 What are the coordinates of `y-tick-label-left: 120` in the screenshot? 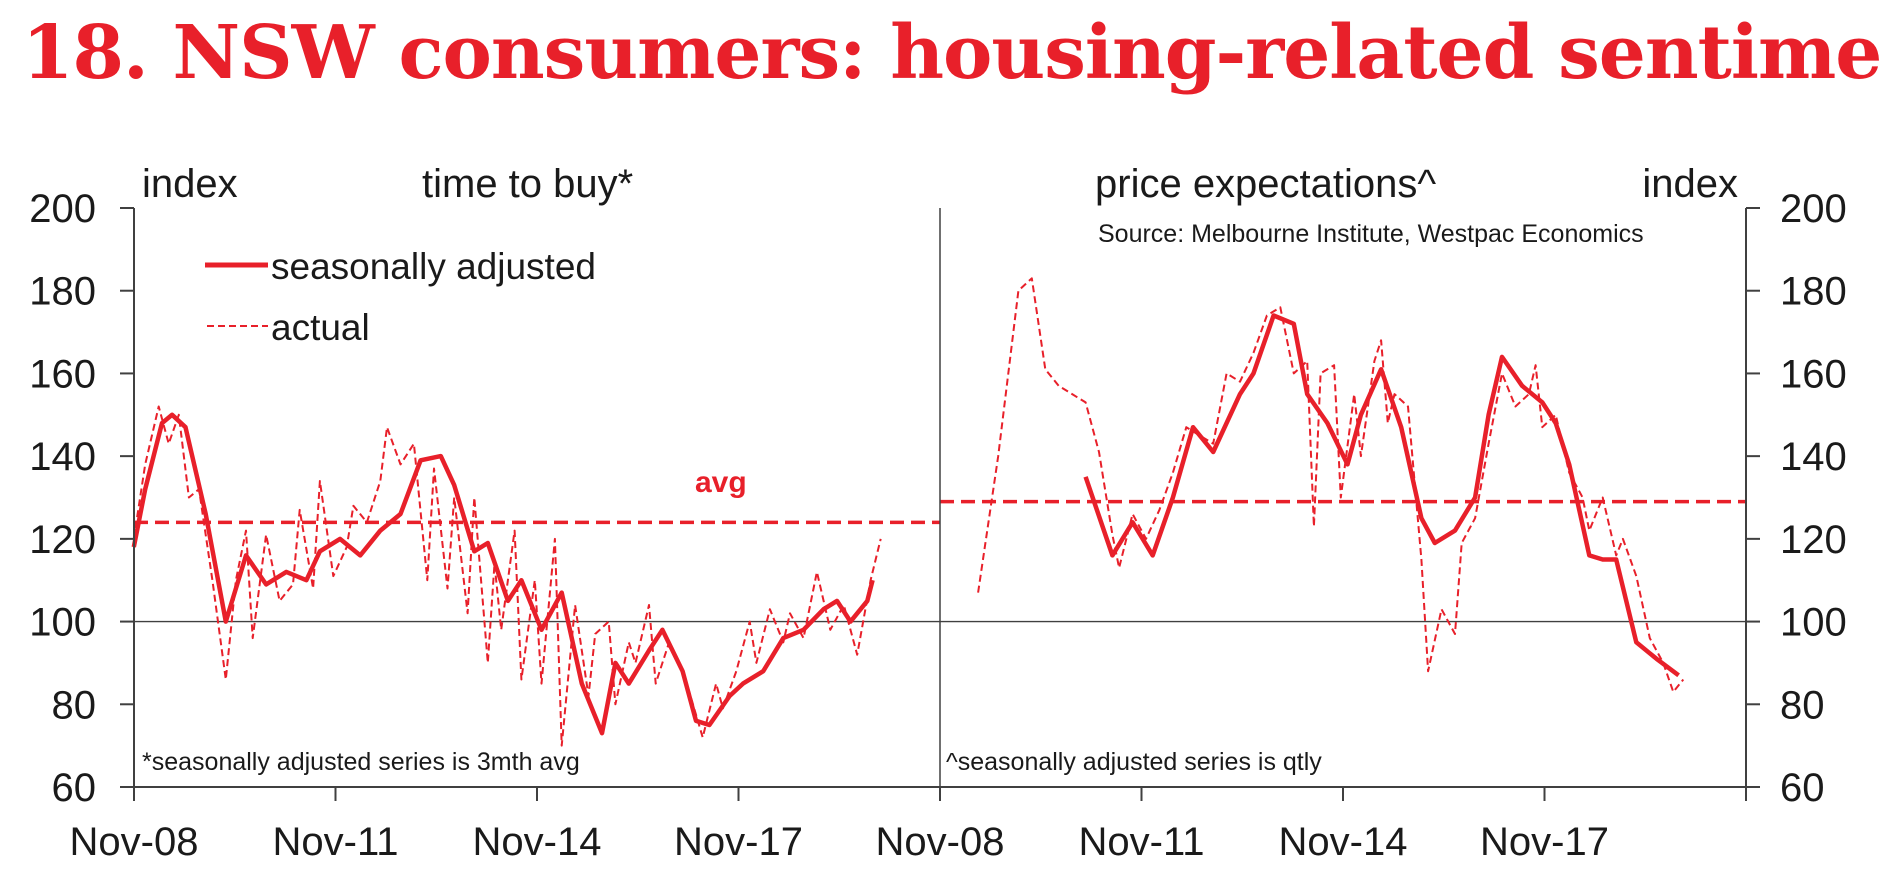 It's located at (62, 540).